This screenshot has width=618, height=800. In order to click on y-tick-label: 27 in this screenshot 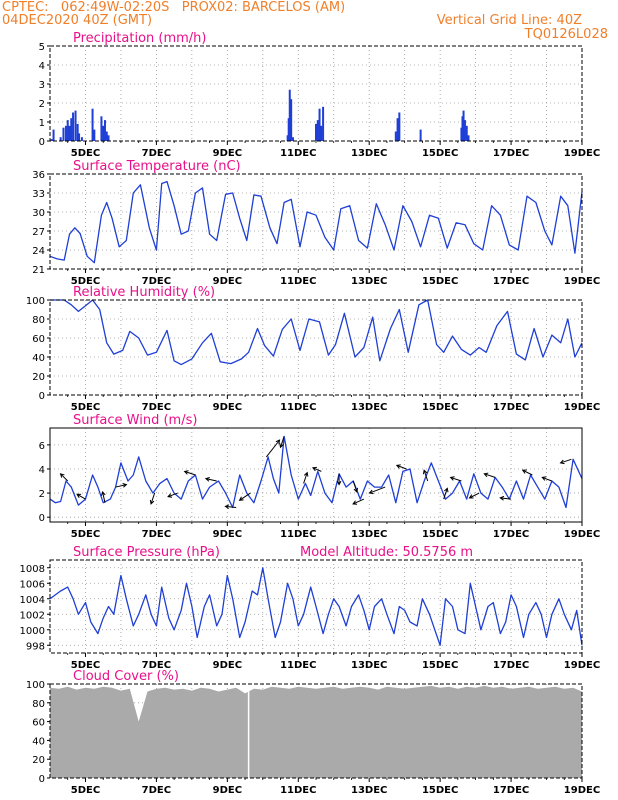, I will do `click(38, 232)`.